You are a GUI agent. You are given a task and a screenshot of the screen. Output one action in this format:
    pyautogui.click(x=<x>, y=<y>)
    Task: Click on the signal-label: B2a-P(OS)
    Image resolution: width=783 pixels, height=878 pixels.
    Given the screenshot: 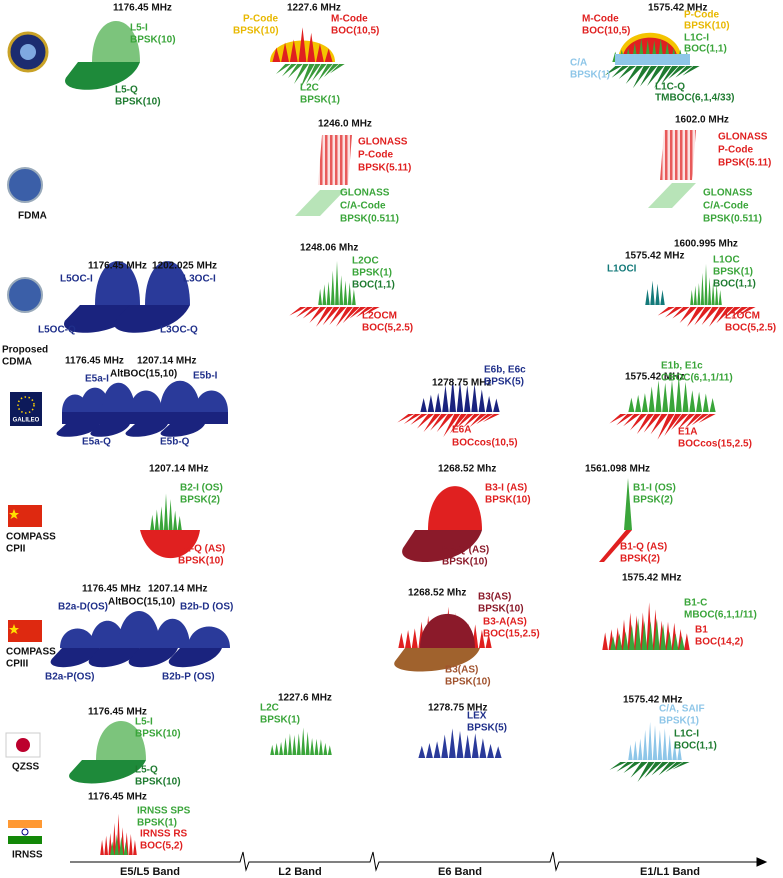 What is the action you would take?
    pyautogui.click(x=69, y=677)
    